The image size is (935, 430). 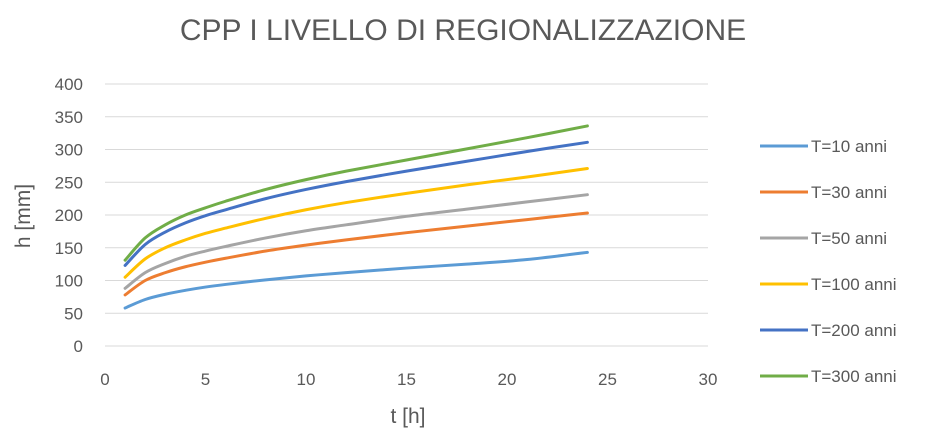 I want to click on legend-label: T=300 anni, so click(x=854, y=376).